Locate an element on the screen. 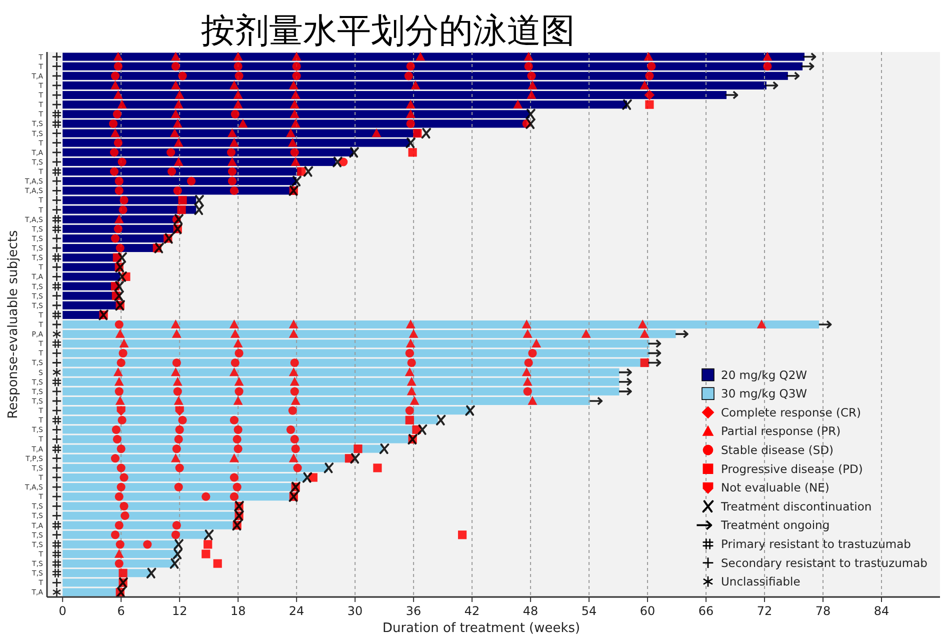 The width and height of the screenshot is (944, 636). legend-label: 30 mg/kg Q3W is located at coordinates (764, 393).